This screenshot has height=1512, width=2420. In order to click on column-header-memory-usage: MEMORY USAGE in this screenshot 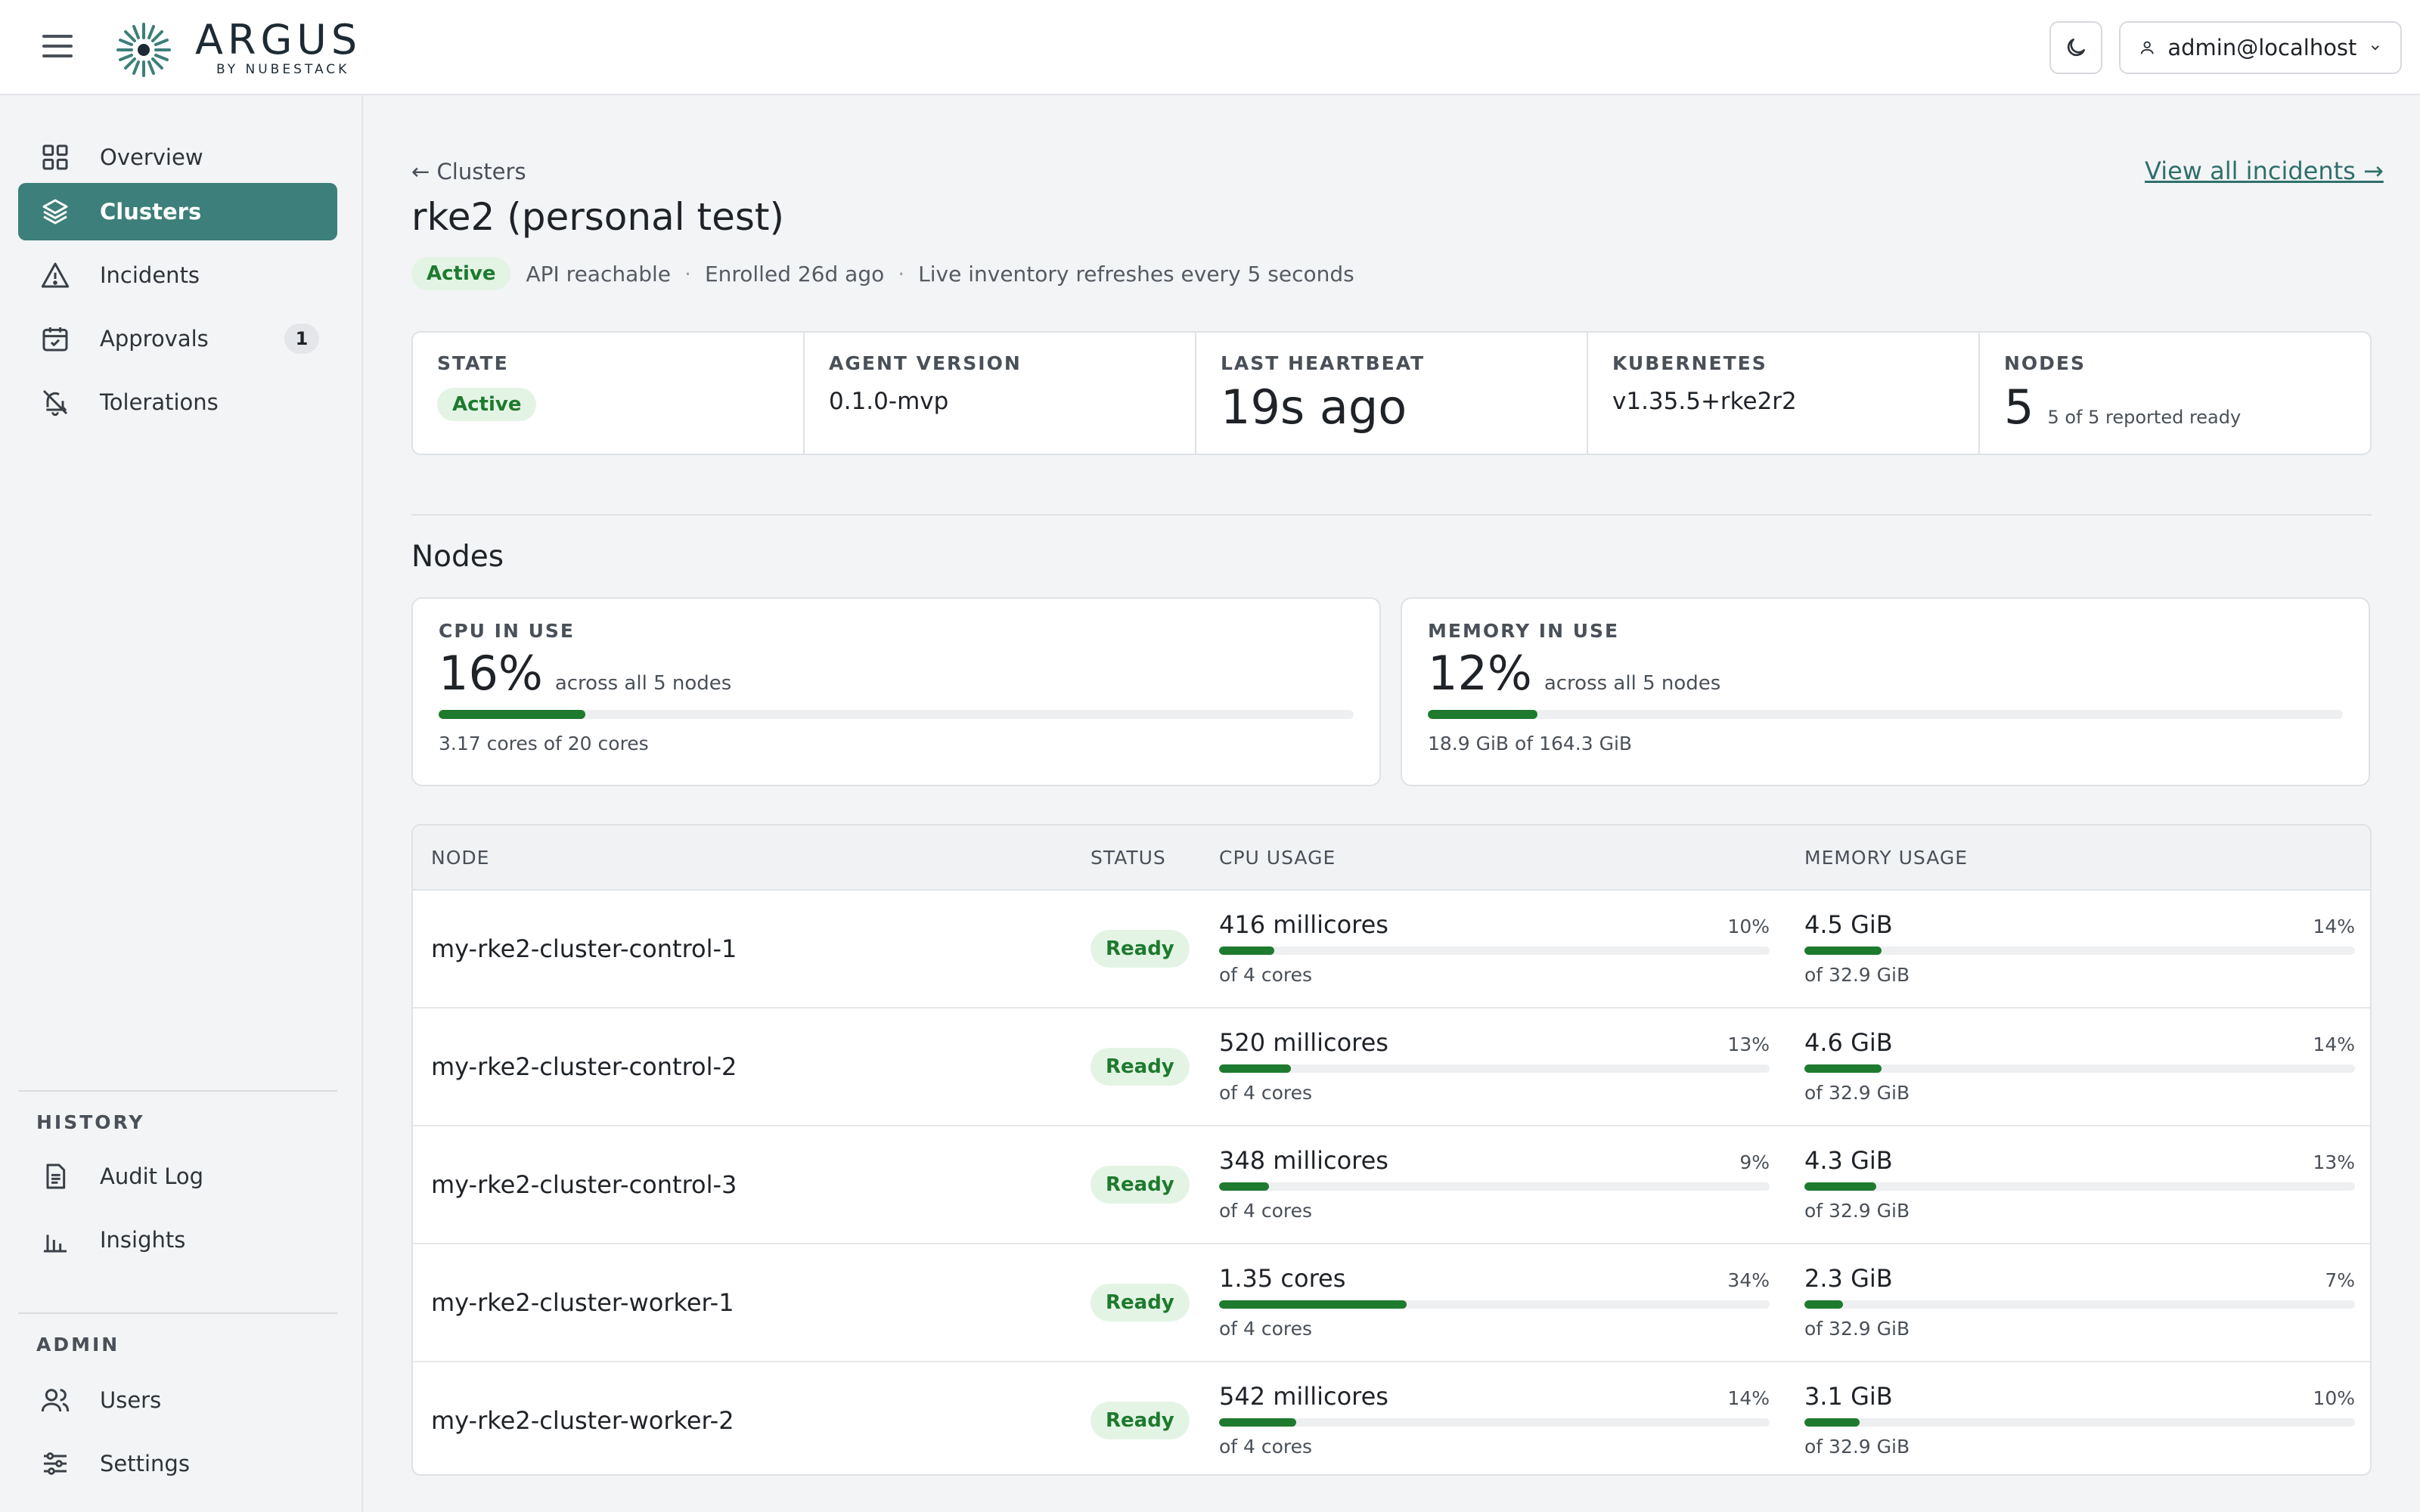, I will do `click(1886, 858)`.